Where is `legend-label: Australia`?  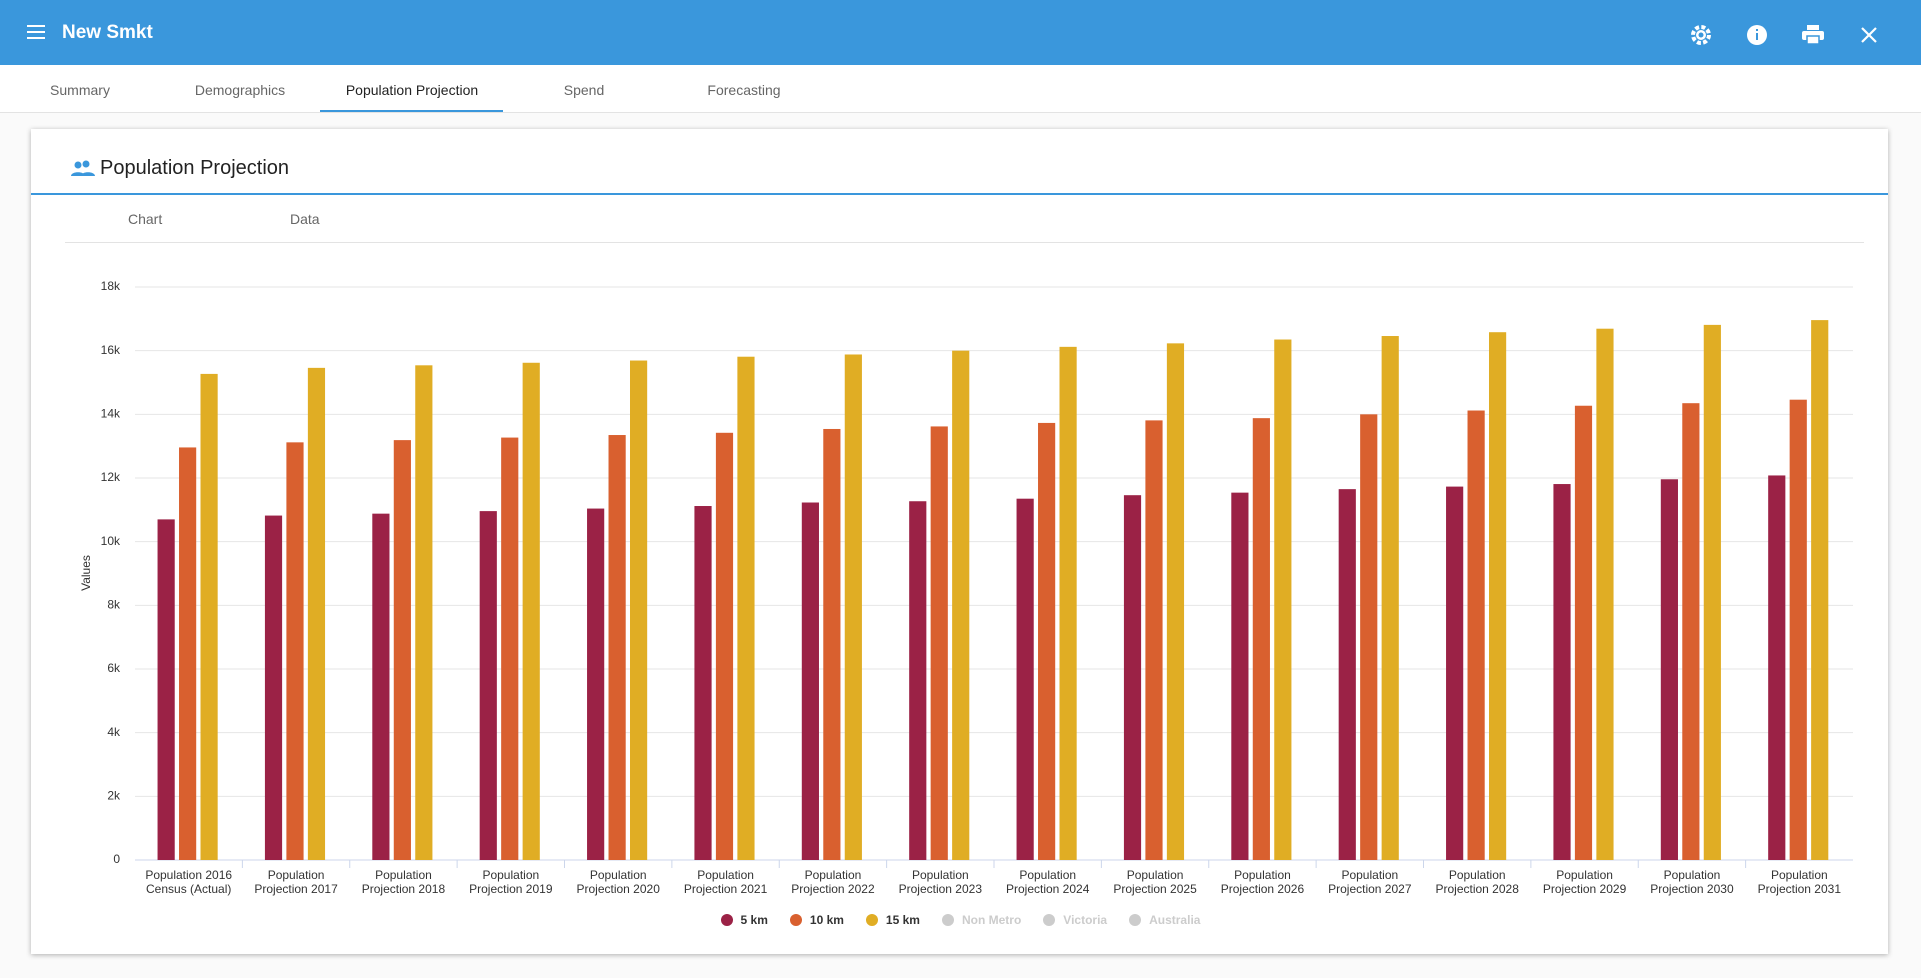 legend-label: Australia is located at coordinates (1175, 920).